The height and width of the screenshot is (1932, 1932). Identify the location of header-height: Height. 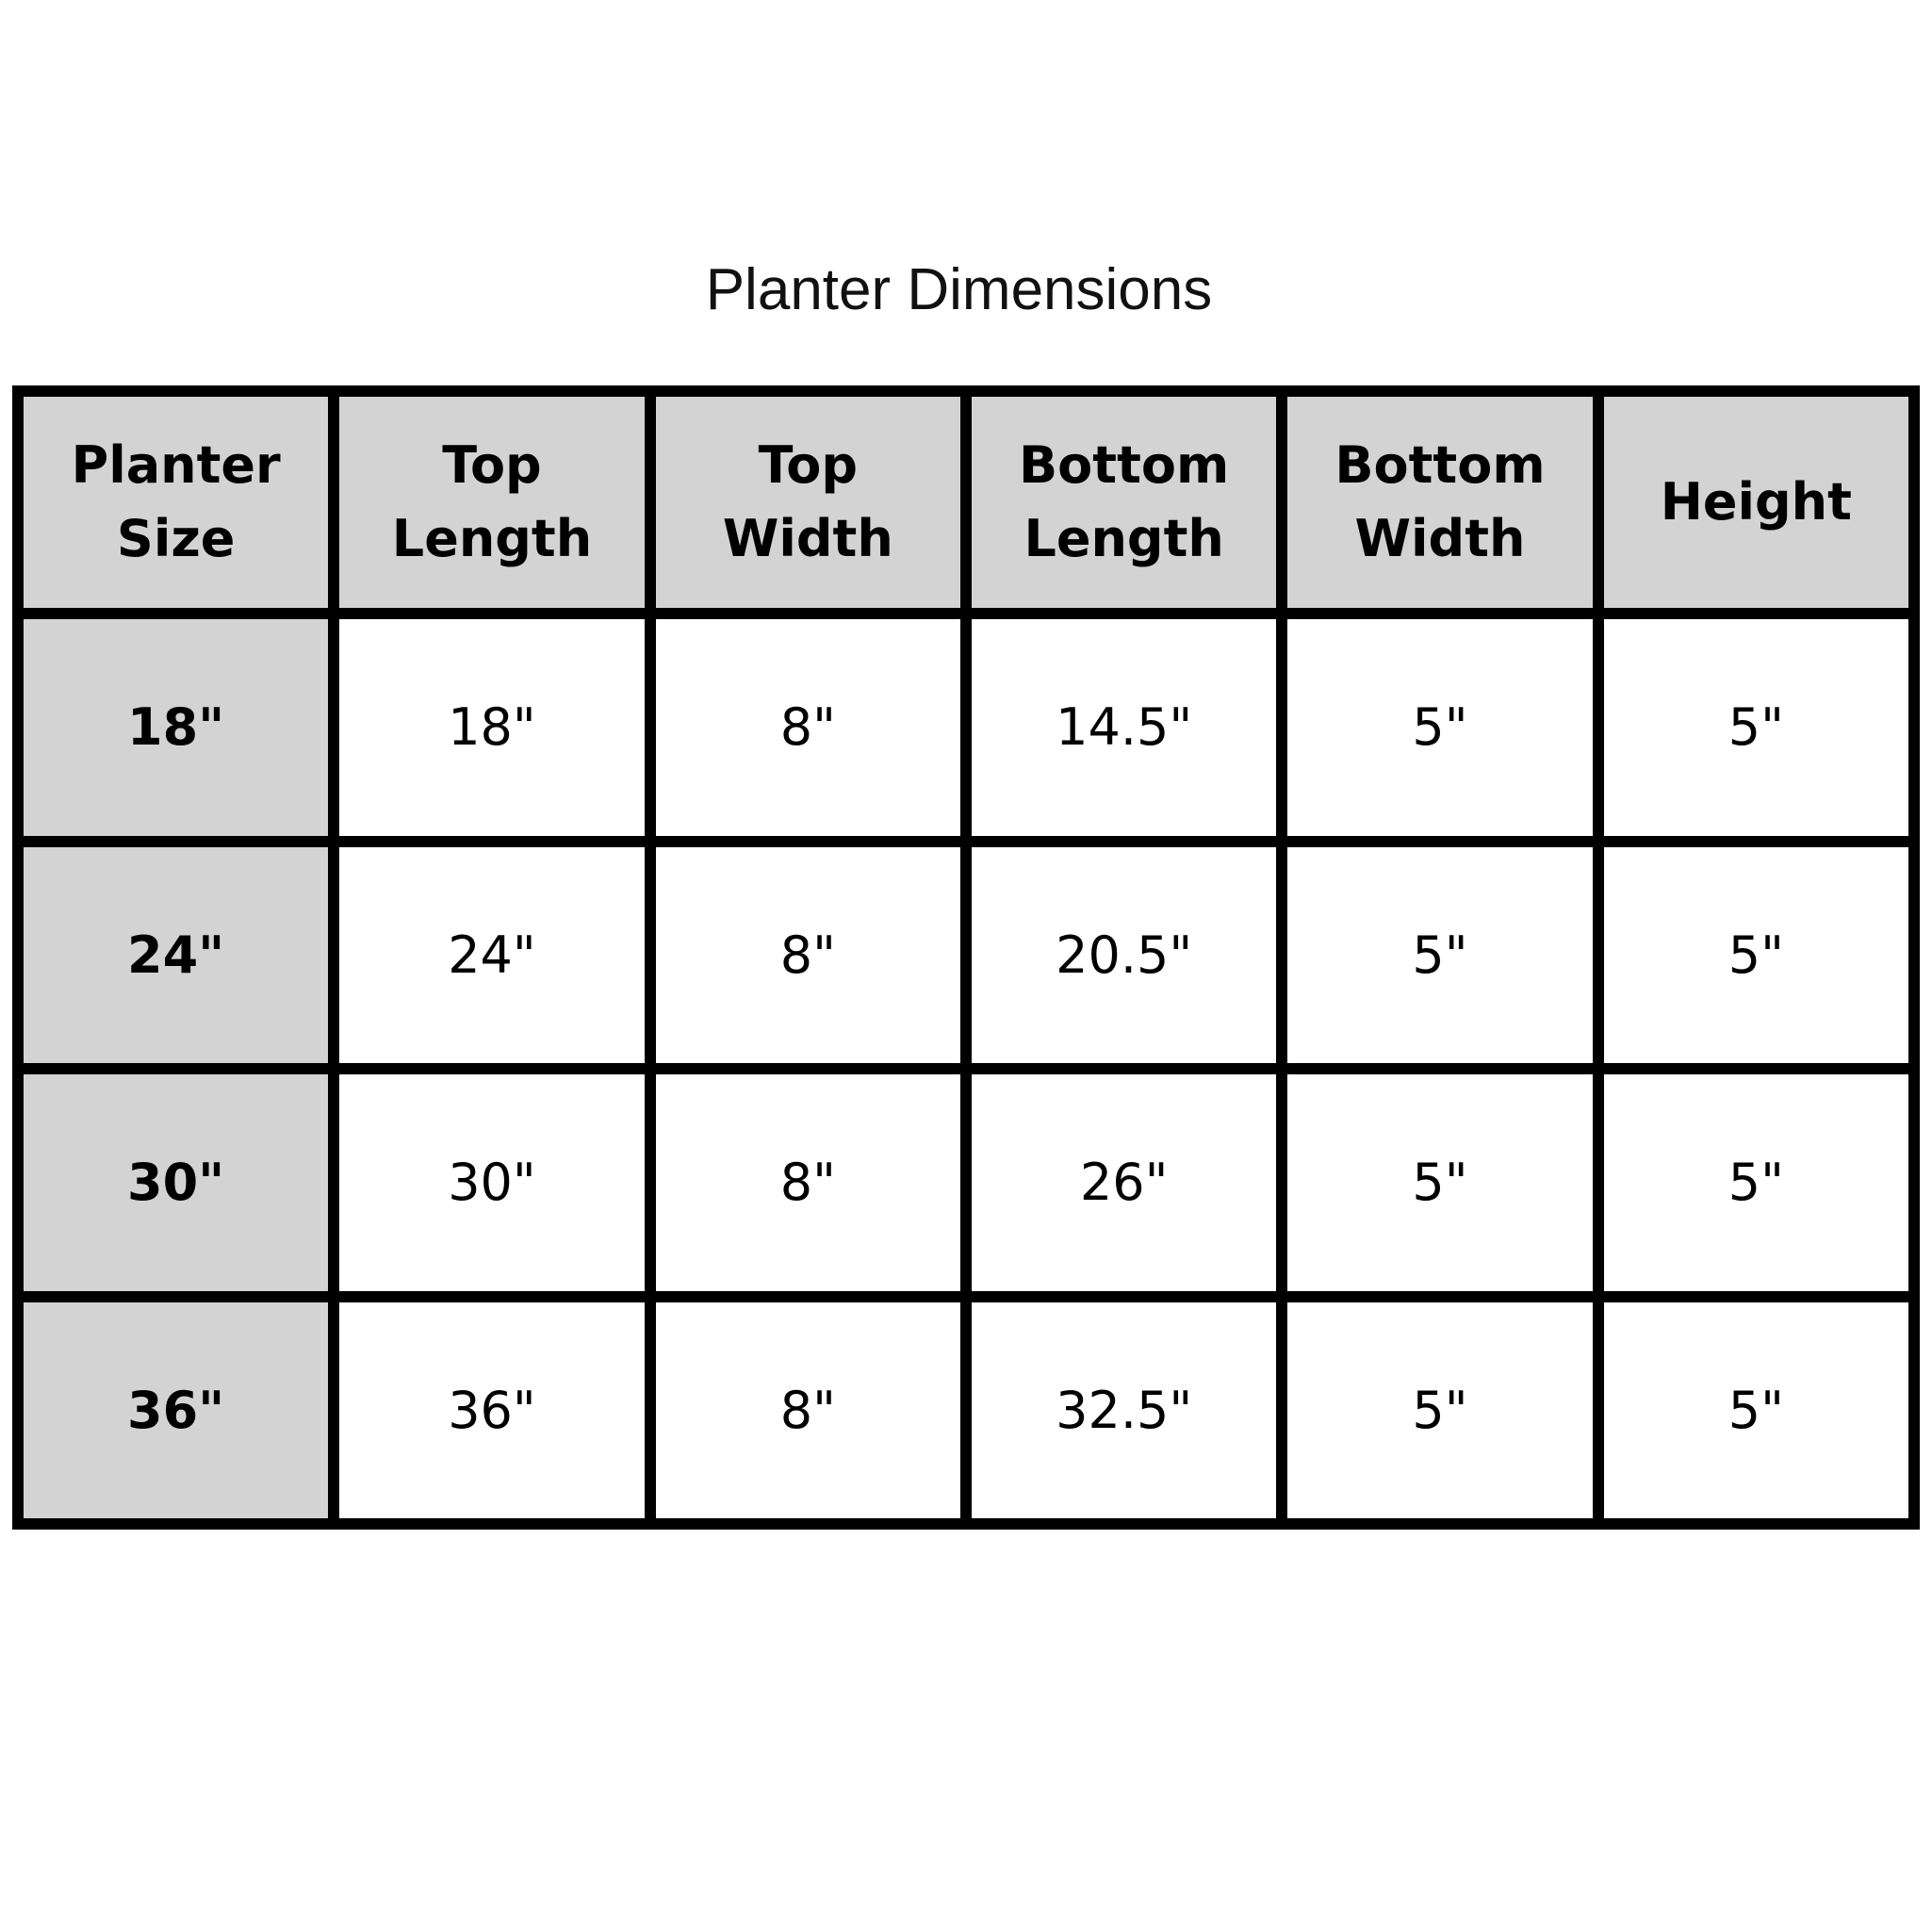
(1756, 502).